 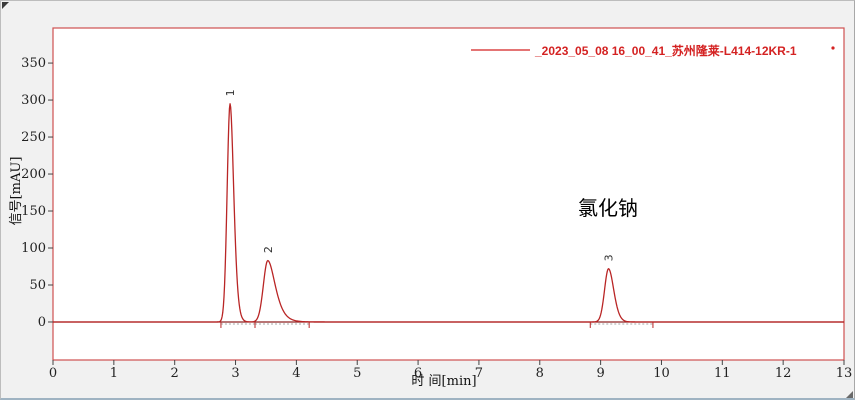 What do you see at coordinates (783, 373) in the screenshot?
I see `x-tick-label: 12` at bounding box center [783, 373].